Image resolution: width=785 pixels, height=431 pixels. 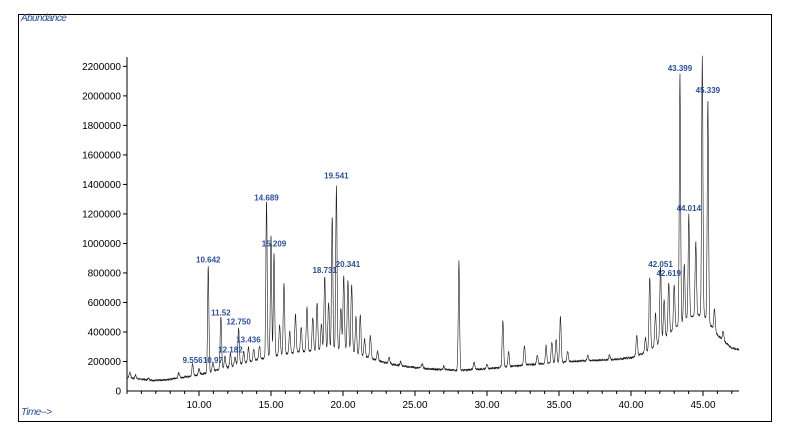 I want to click on peak-label: 20.341, so click(x=348, y=264).